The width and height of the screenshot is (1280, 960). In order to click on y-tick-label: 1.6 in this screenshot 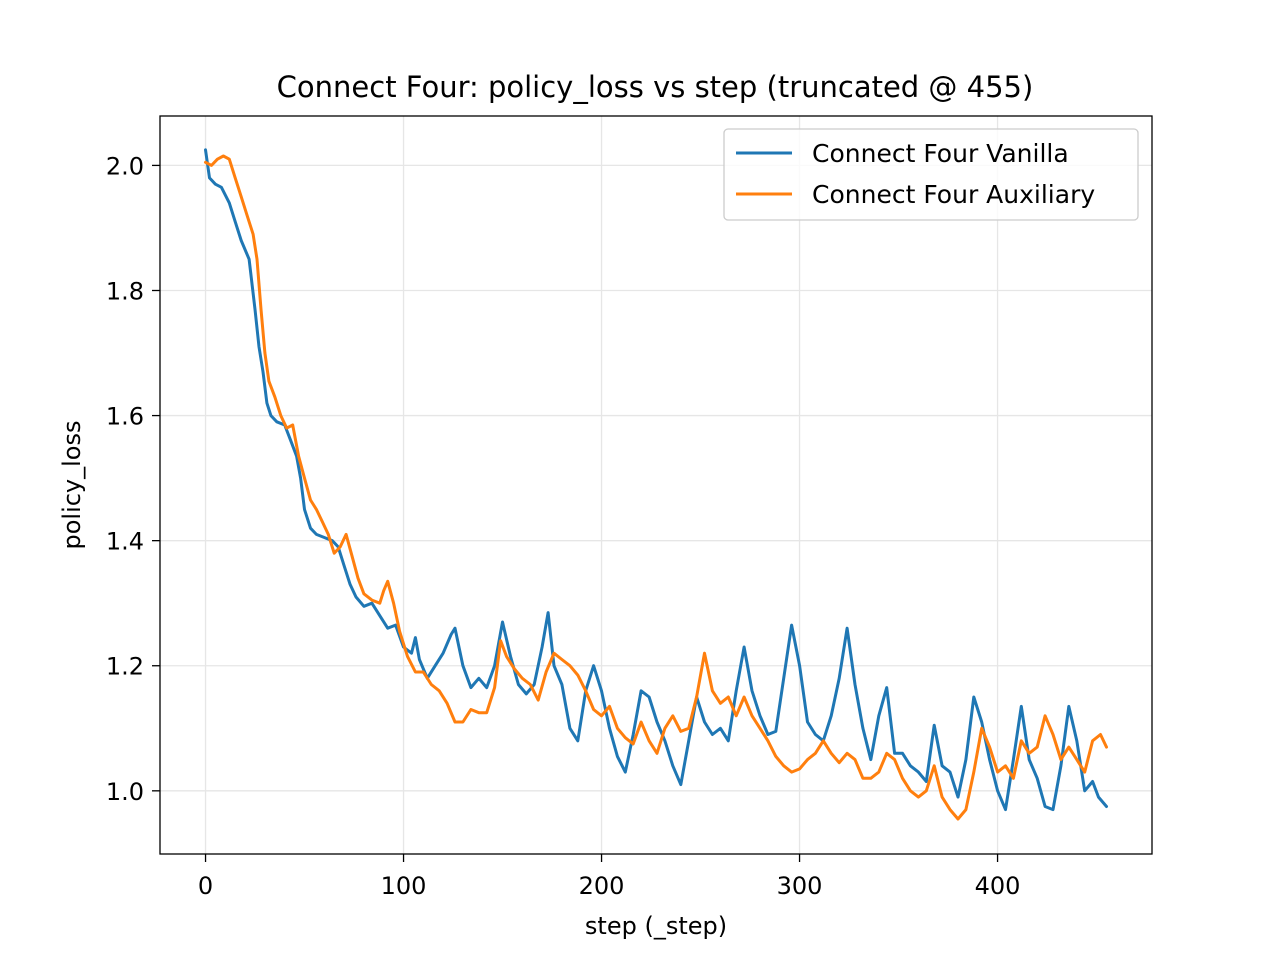, I will do `click(125, 417)`.